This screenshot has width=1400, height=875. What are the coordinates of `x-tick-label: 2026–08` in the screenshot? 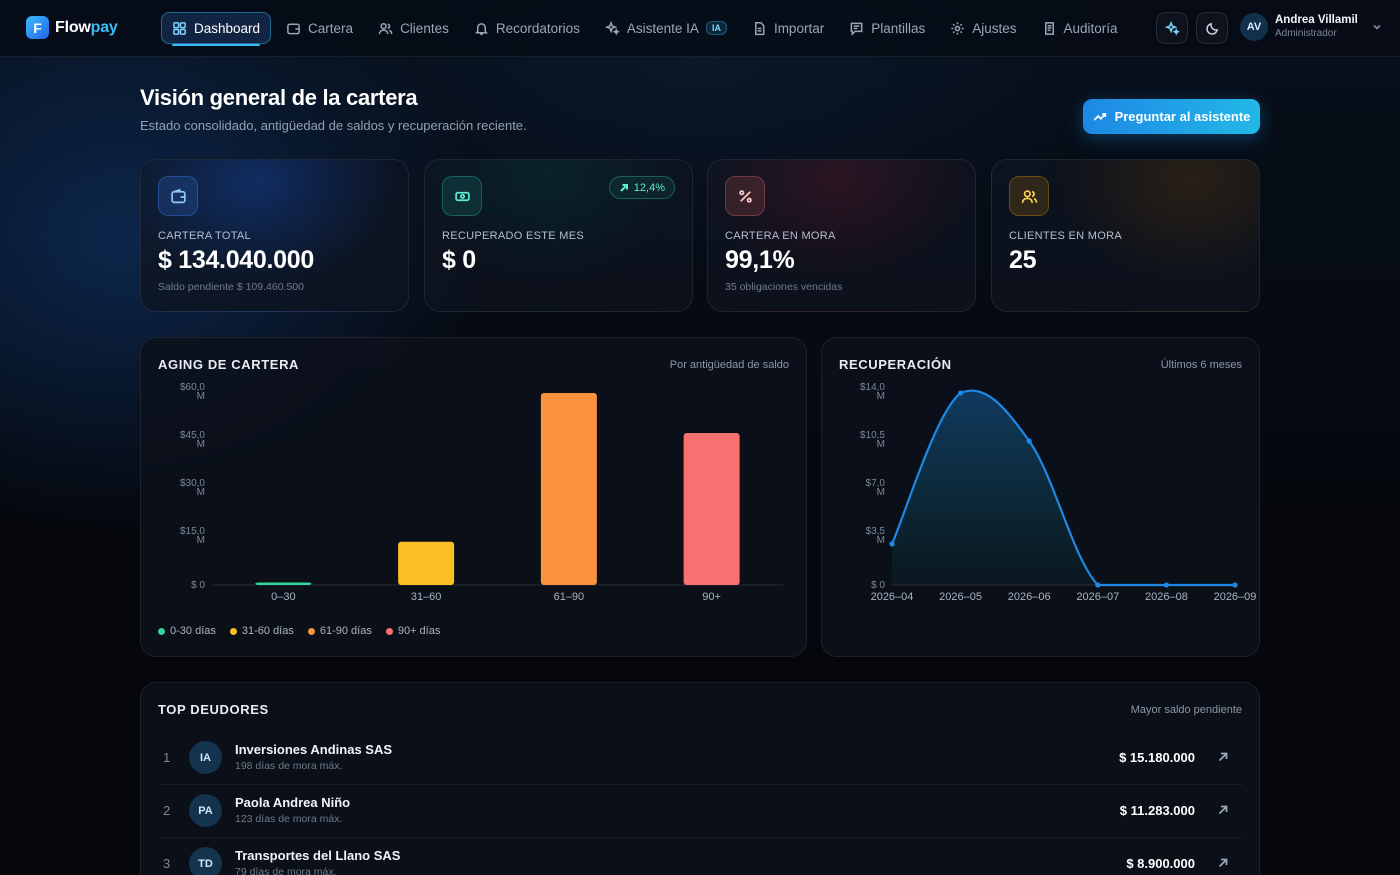 It's located at (1166, 597).